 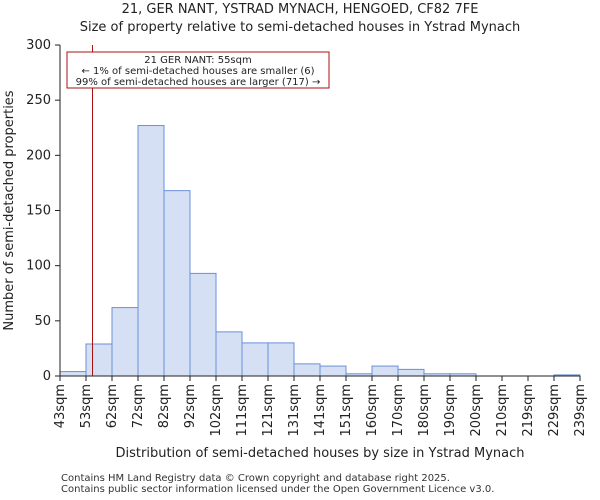 I want to click on x-tick-label-4: 82sqm, so click(x=164, y=406).